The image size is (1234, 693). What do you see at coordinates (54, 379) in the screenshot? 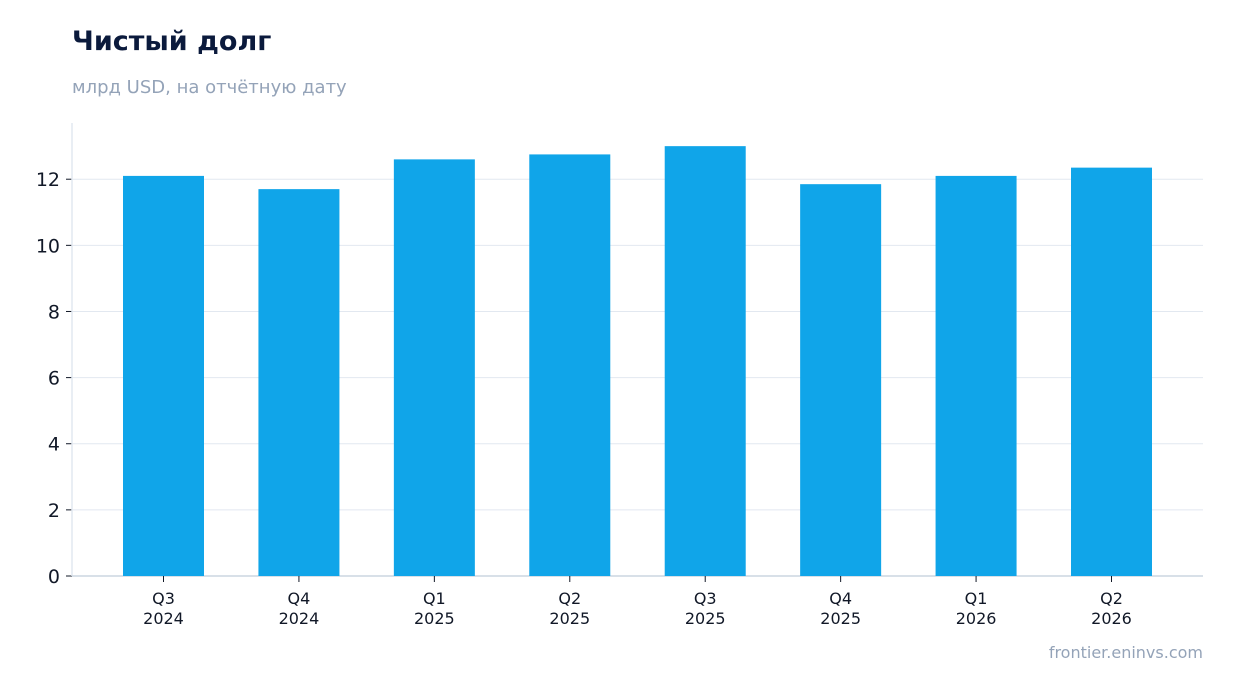
I see `y-tick-label: 6` at bounding box center [54, 379].